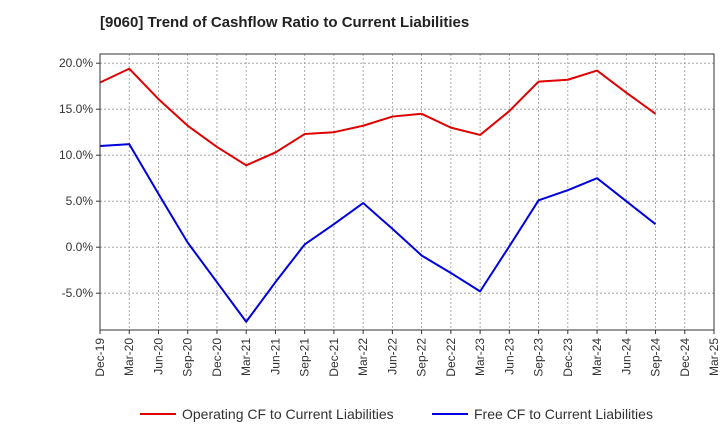 Image resolution: width=720 pixels, height=440 pixels. Describe the element at coordinates (129, 357) in the screenshot. I see `x-tick-label: Mar-20` at that location.